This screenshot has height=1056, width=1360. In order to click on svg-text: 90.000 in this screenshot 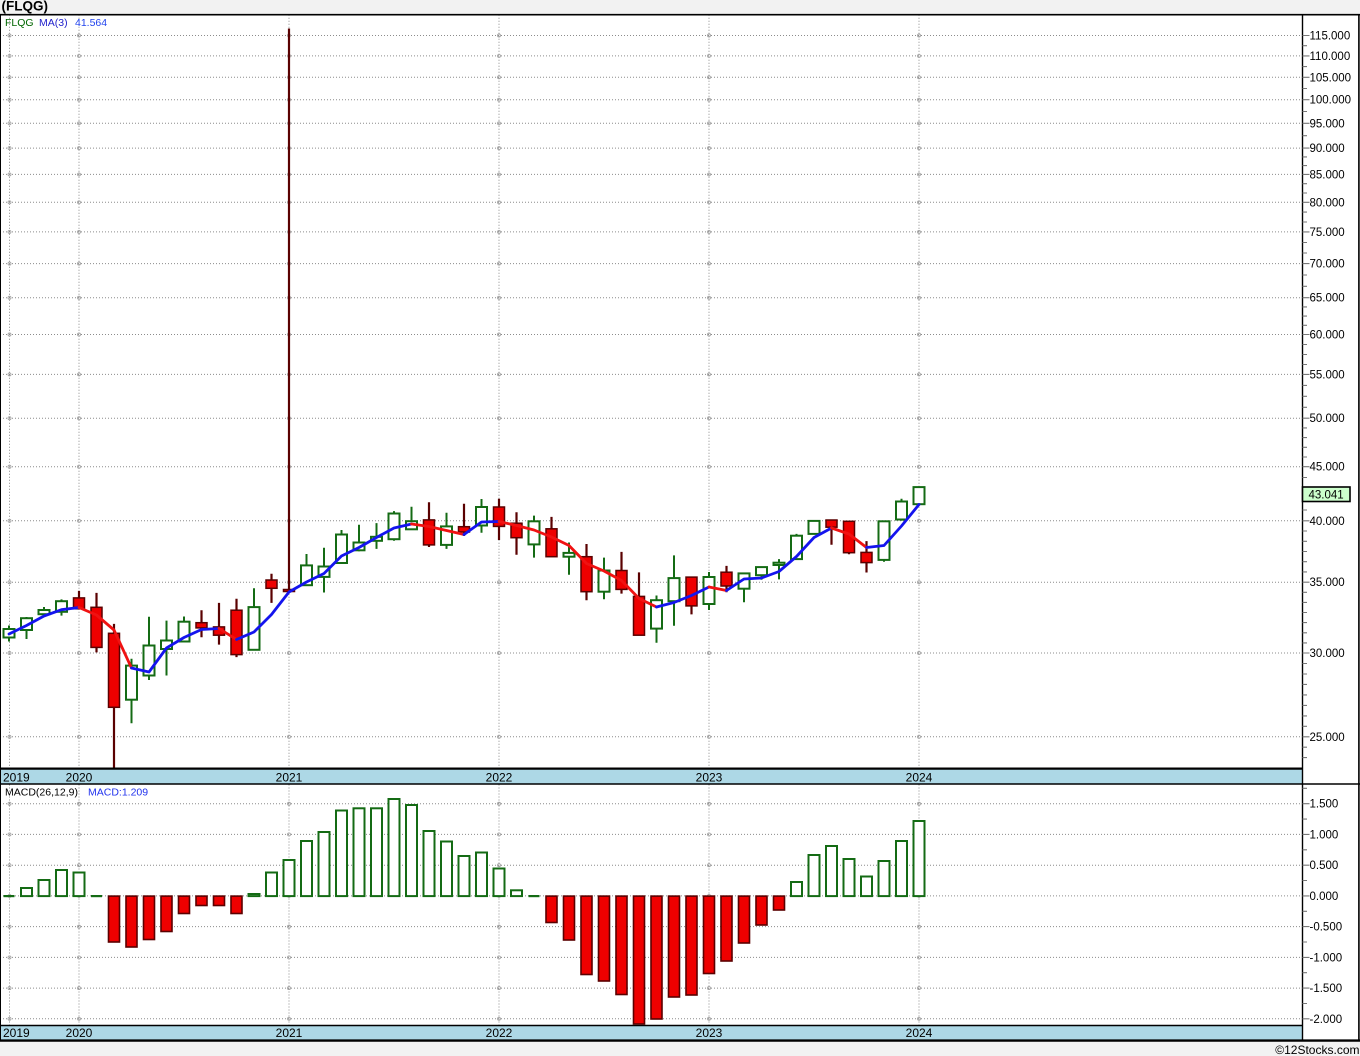, I will do `click(1327, 149)`.